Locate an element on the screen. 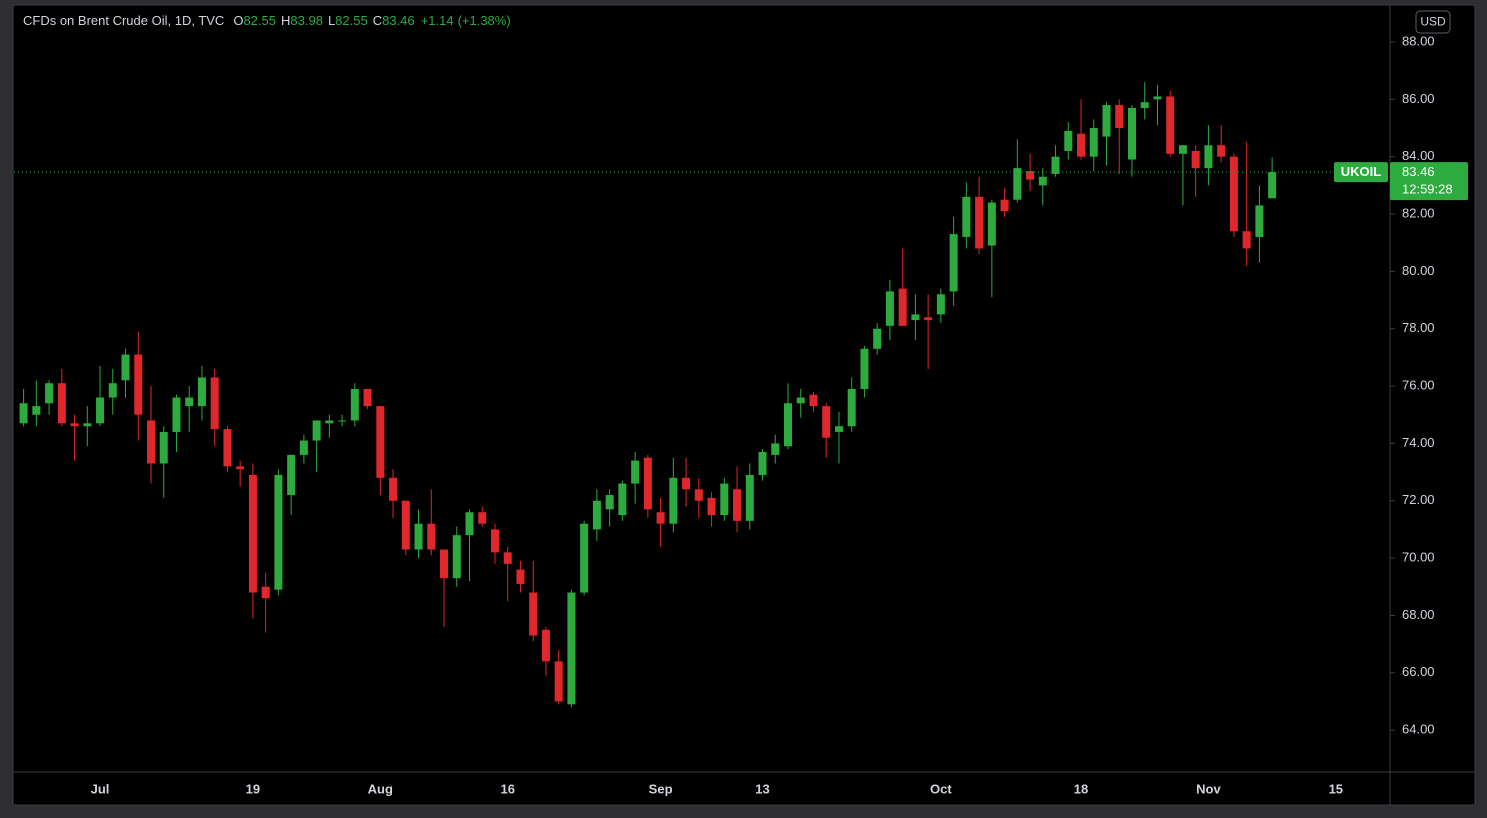 The height and width of the screenshot is (818, 1487). x-tick-label: 15 is located at coordinates (1336, 788).